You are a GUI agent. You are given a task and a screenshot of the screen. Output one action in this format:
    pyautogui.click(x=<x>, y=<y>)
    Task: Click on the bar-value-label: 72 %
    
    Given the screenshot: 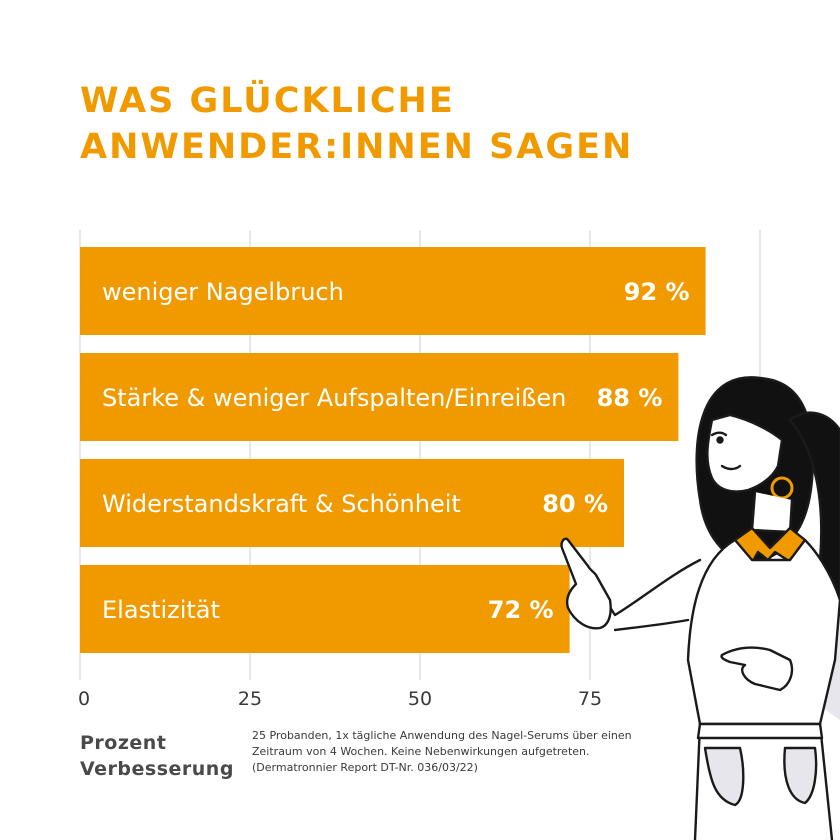 What is the action you would take?
    pyautogui.click(x=521, y=610)
    